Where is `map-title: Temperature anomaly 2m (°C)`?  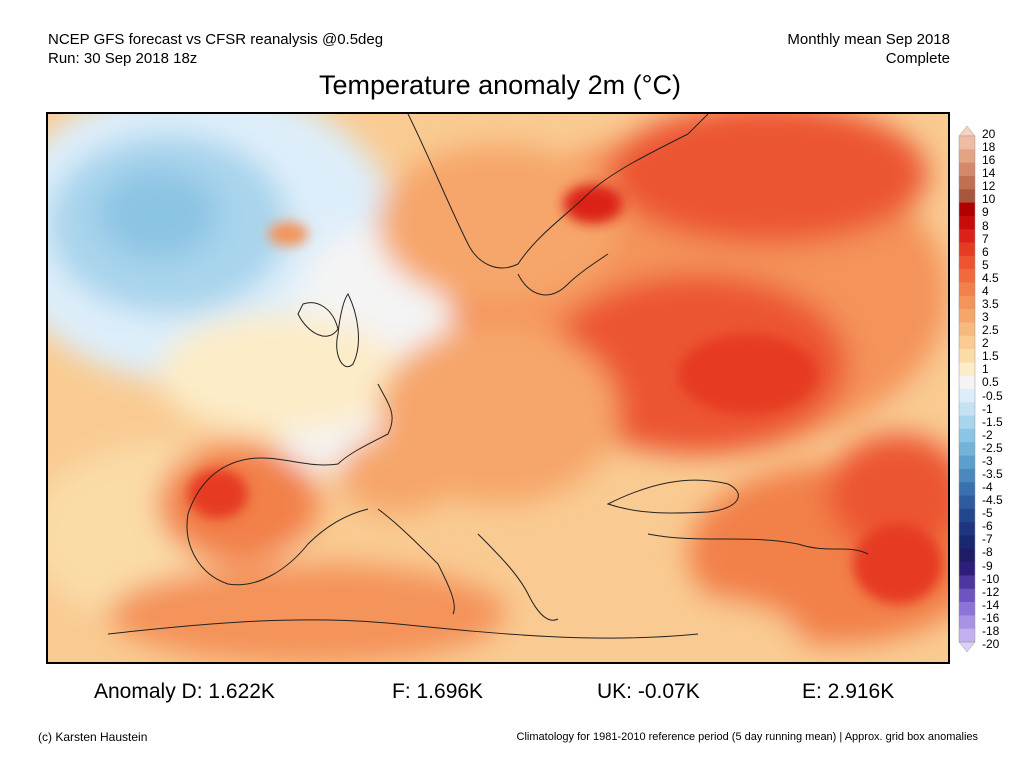
map-title: Temperature anomaly 2m (°C) is located at coordinates (500, 85).